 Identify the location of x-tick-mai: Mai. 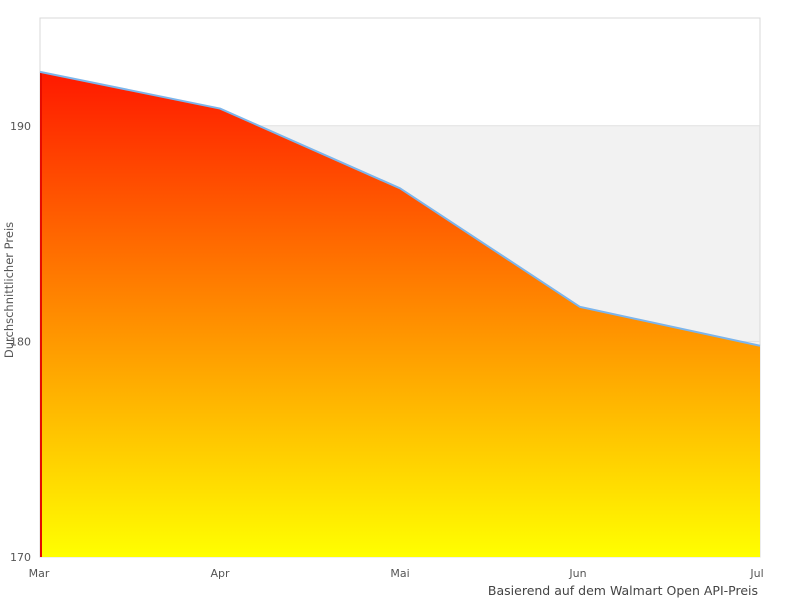
(399, 573).